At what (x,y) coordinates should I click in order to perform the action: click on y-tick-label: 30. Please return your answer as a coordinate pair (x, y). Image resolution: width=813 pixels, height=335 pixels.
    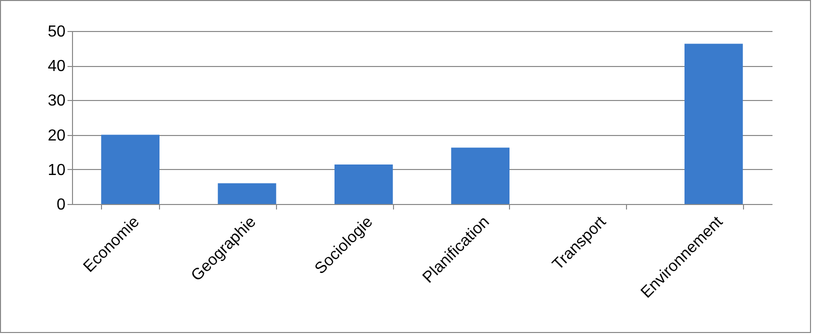
    Looking at the image, I should click on (57, 101).